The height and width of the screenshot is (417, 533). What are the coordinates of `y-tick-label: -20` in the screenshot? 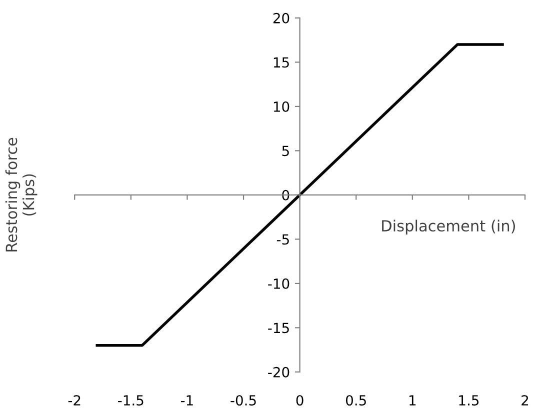 It's located at (279, 372).